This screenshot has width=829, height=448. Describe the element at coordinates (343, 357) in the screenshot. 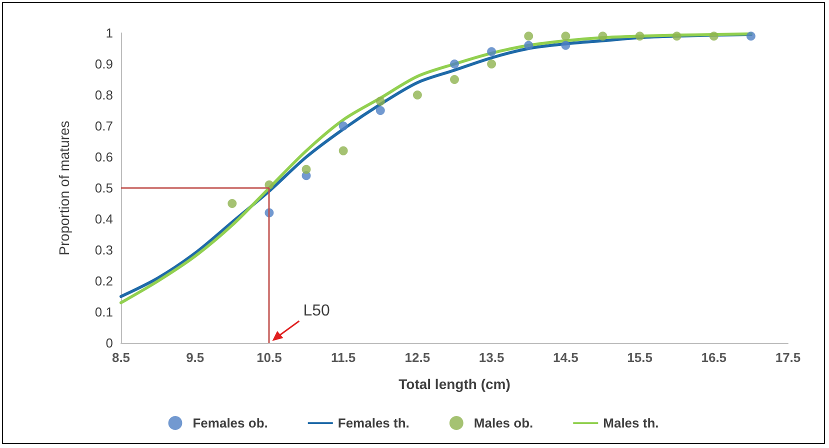

I see `x-tick-label: 11.5` at that location.